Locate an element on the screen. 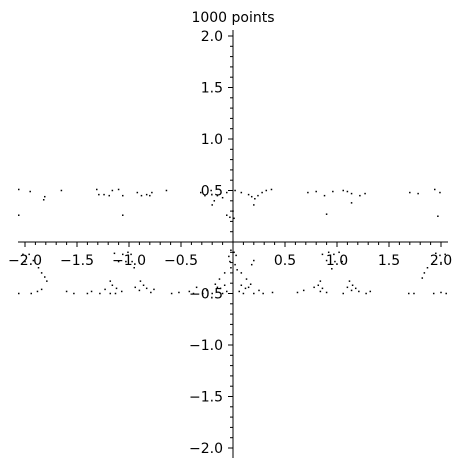 Image resolution: width=460 pixels, height=468 pixels. x-tick-labels: −2.0 −1.5 −1.0 −0.5 0.5 1.0 1.5 2.0 is located at coordinates (230, 261).